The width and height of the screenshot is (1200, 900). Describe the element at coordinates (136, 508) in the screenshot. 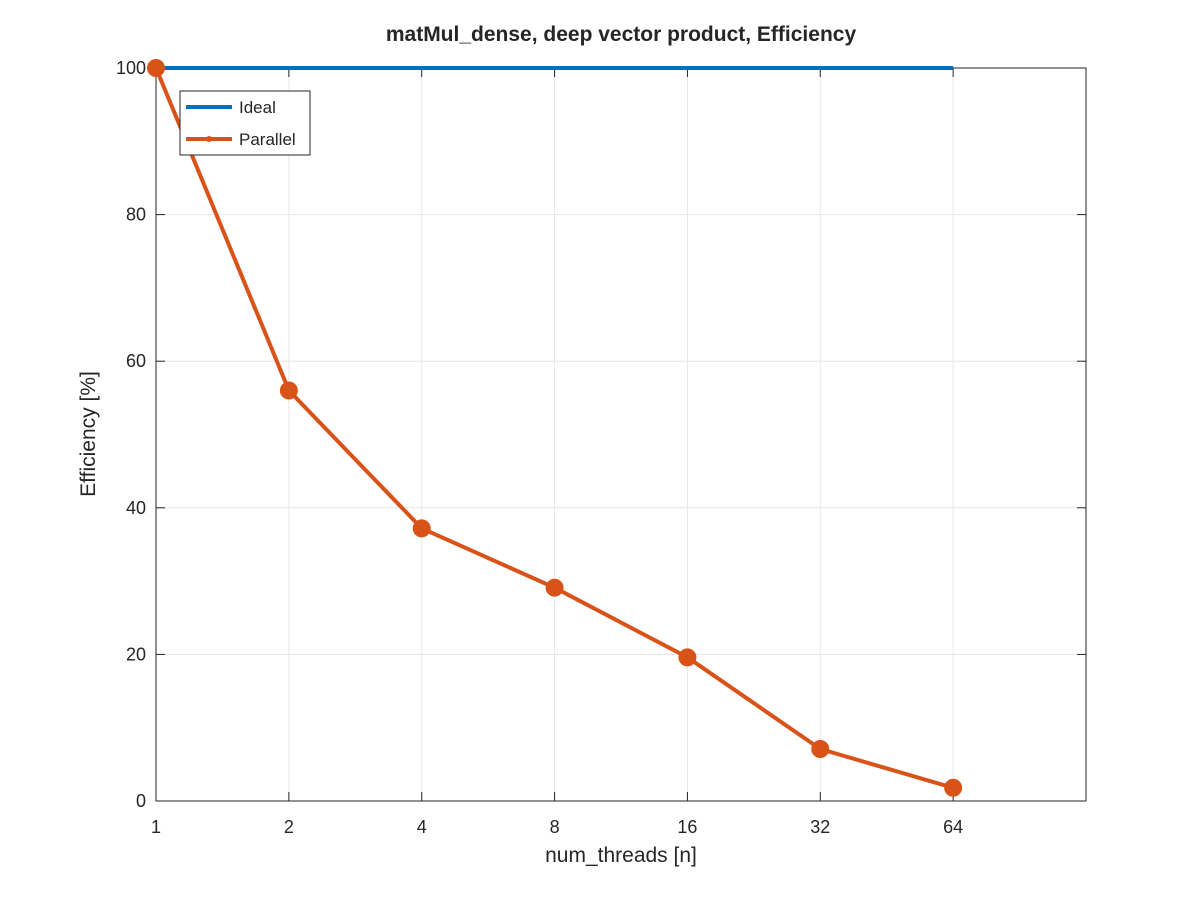

I see `y-tick-label: 40` at that location.